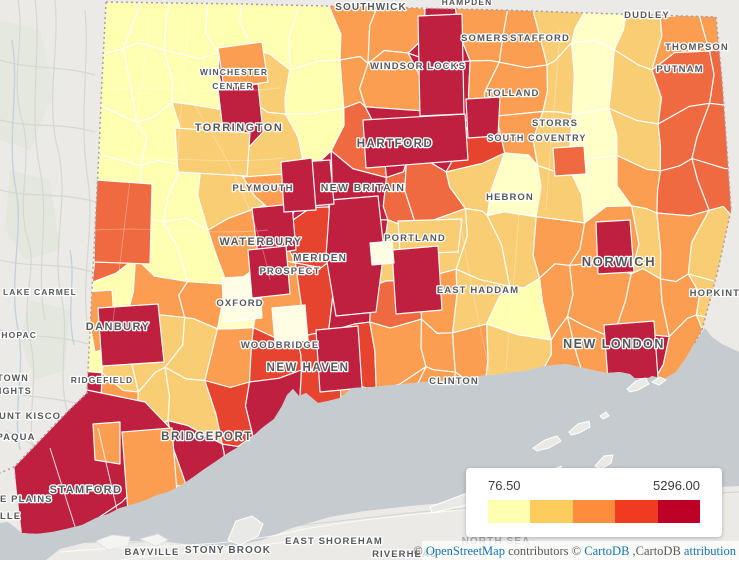 Image resolution: width=739 pixels, height=565 pixels. What do you see at coordinates (334, 541) in the screenshot?
I see `svg-text: EAST SHOREHAM` at bounding box center [334, 541].